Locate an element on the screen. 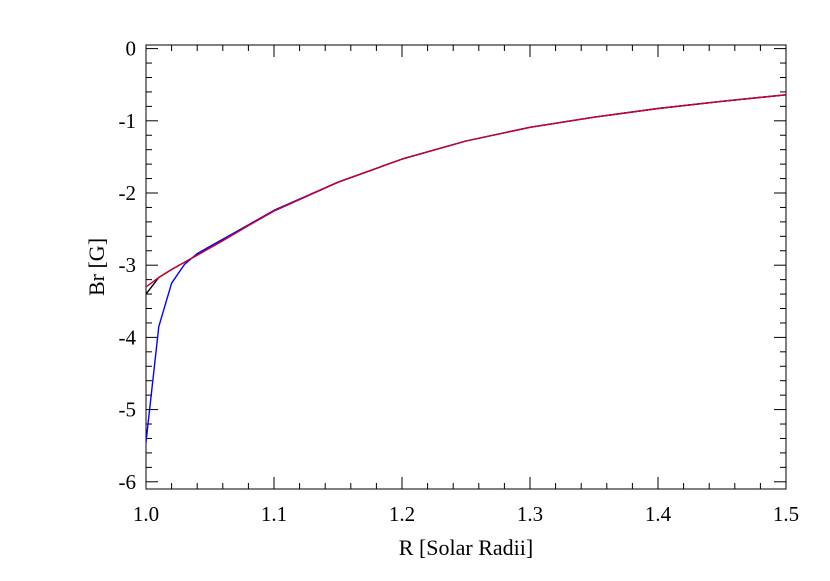  x-tick-label: 1.3 is located at coordinates (530, 514).